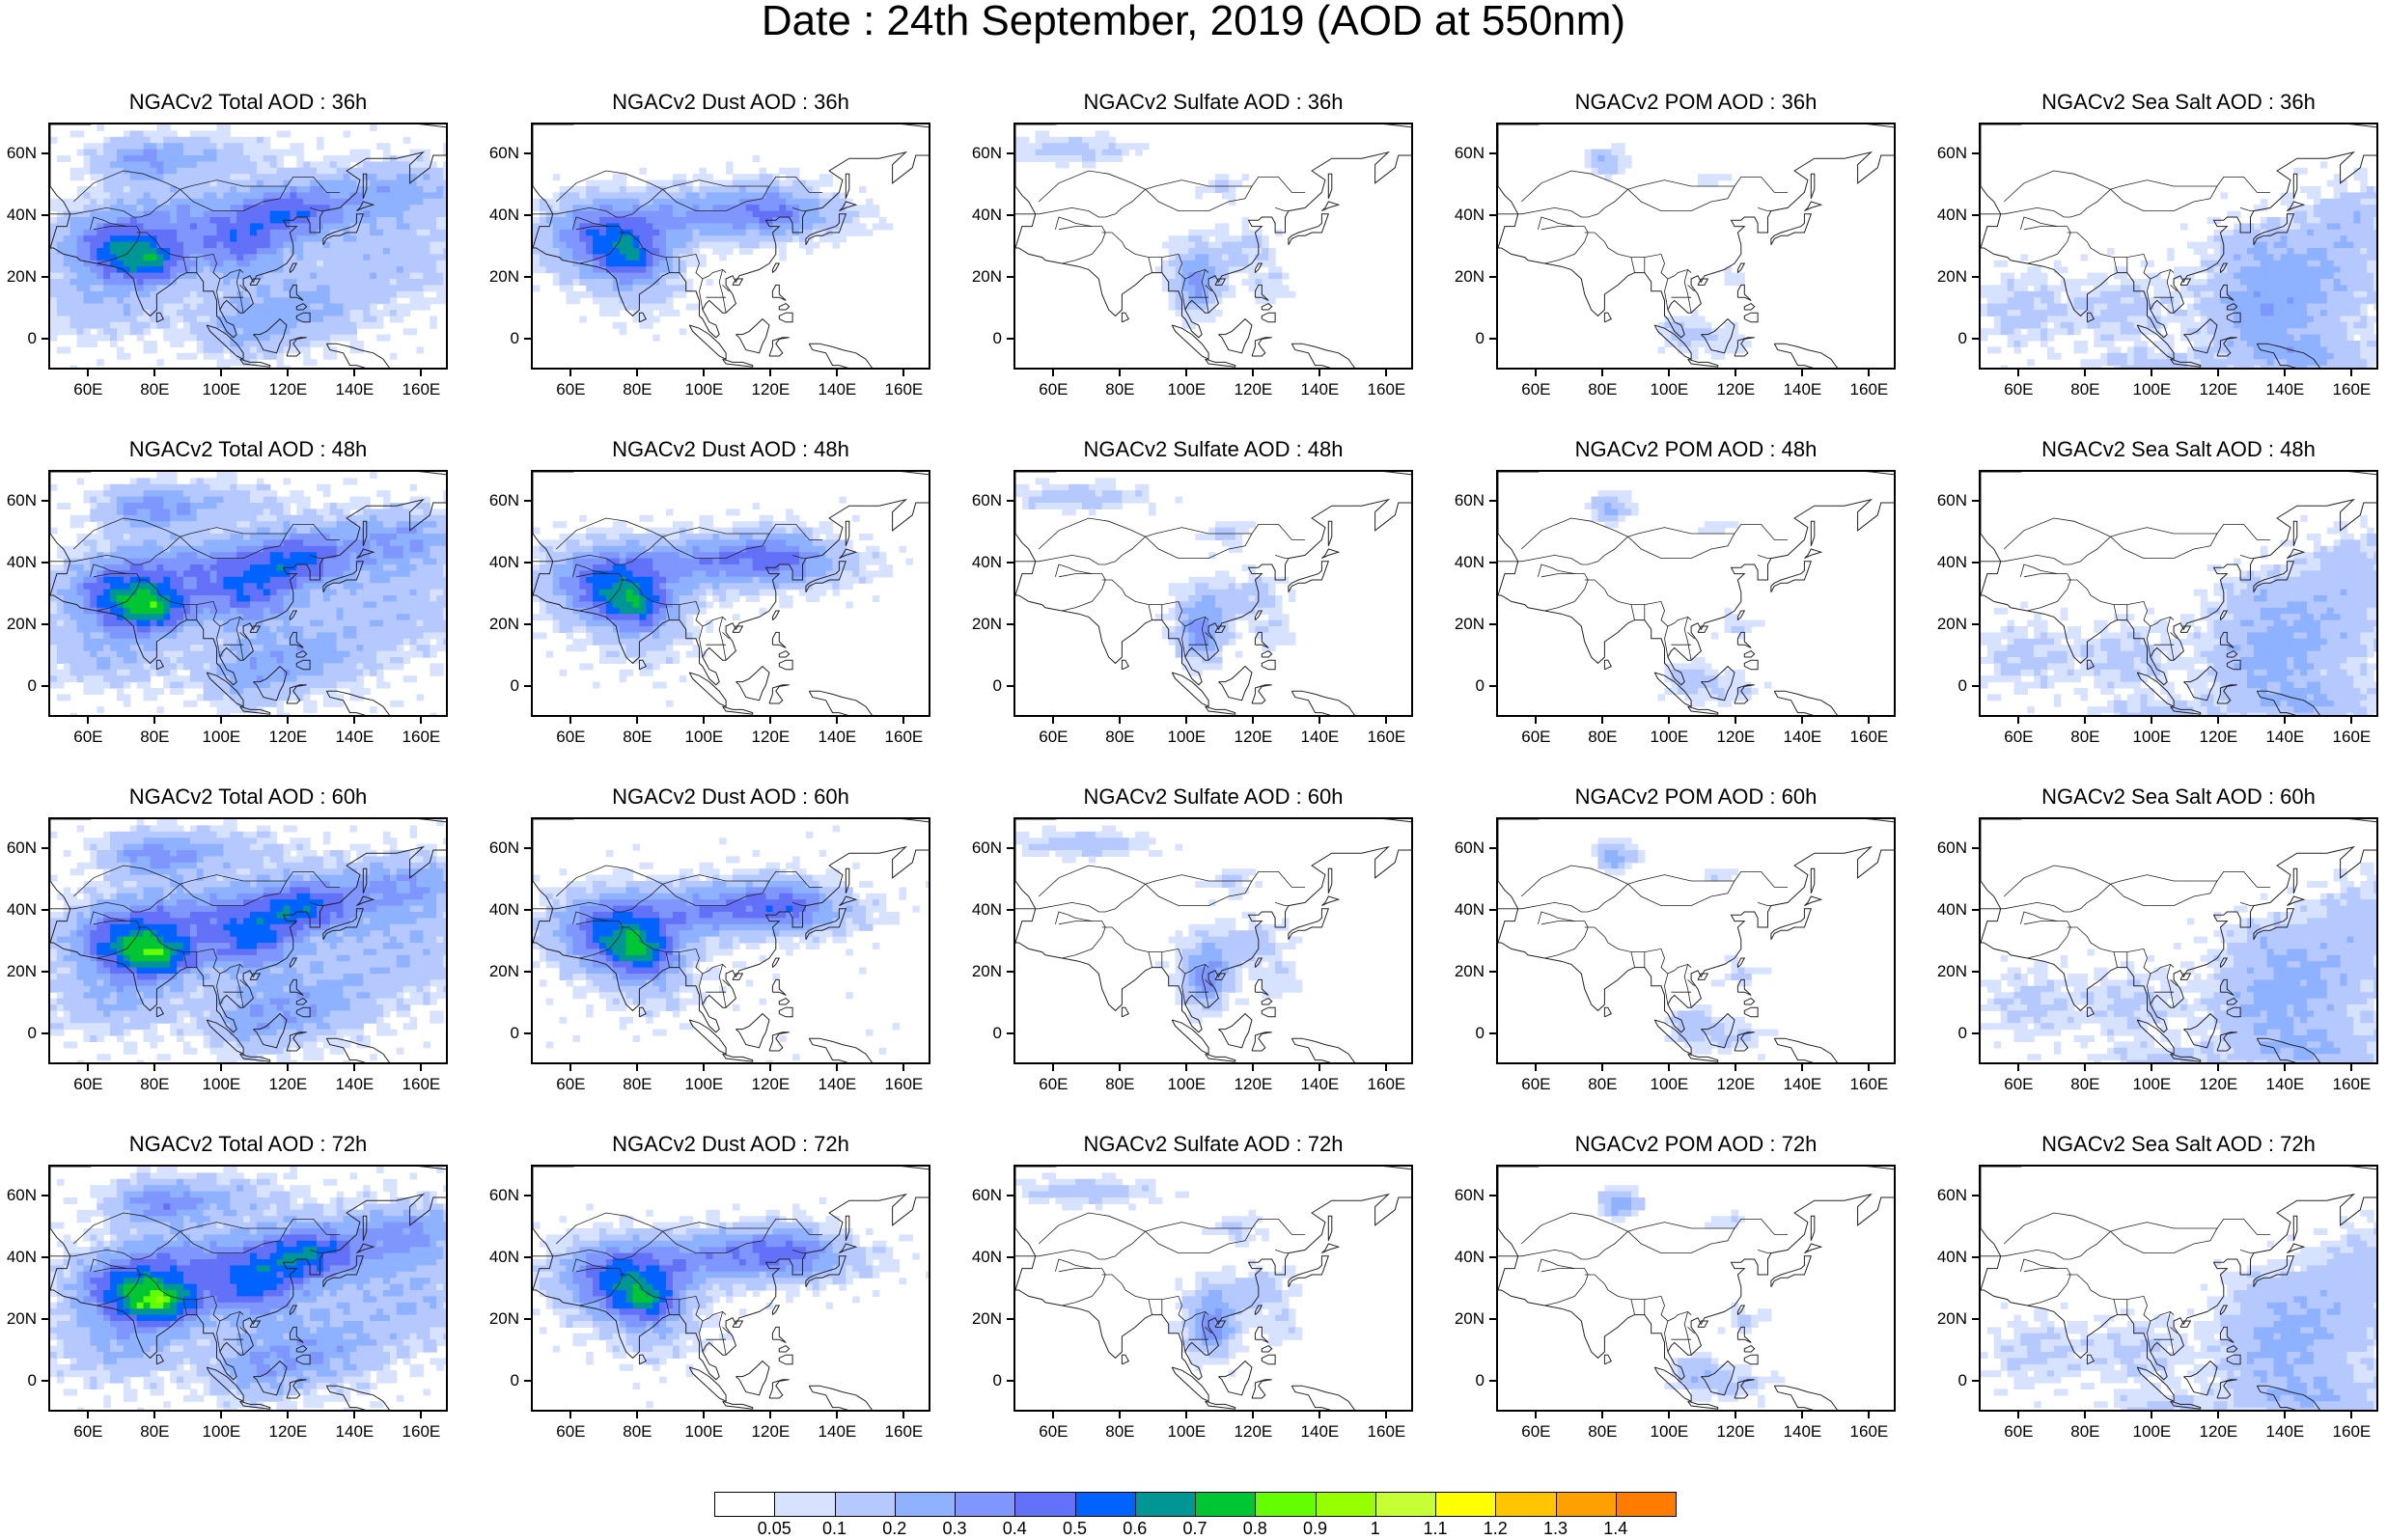 The width and height of the screenshot is (2387, 1540). What do you see at coordinates (1213, 1144) in the screenshot?
I see `panel-title: NGACv2 Sulfate AOD : 72h` at bounding box center [1213, 1144].